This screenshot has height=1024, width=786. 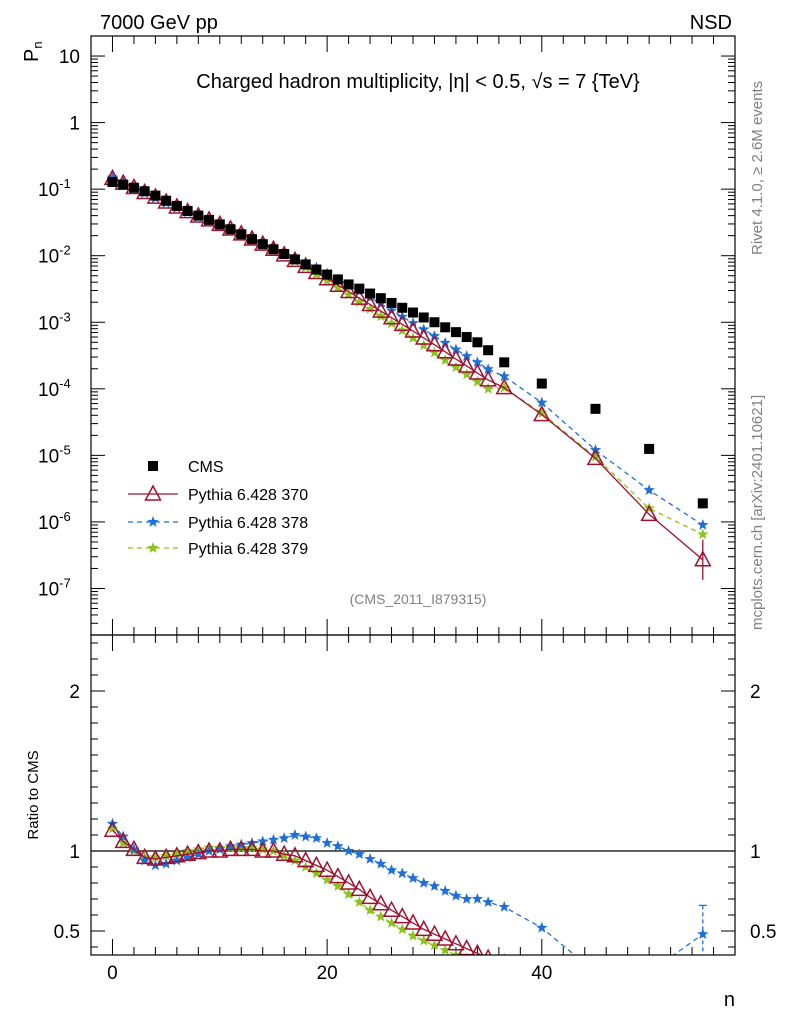 I want to click on y-tick-label: 10⁻⁵, so click(x=54, y=454).